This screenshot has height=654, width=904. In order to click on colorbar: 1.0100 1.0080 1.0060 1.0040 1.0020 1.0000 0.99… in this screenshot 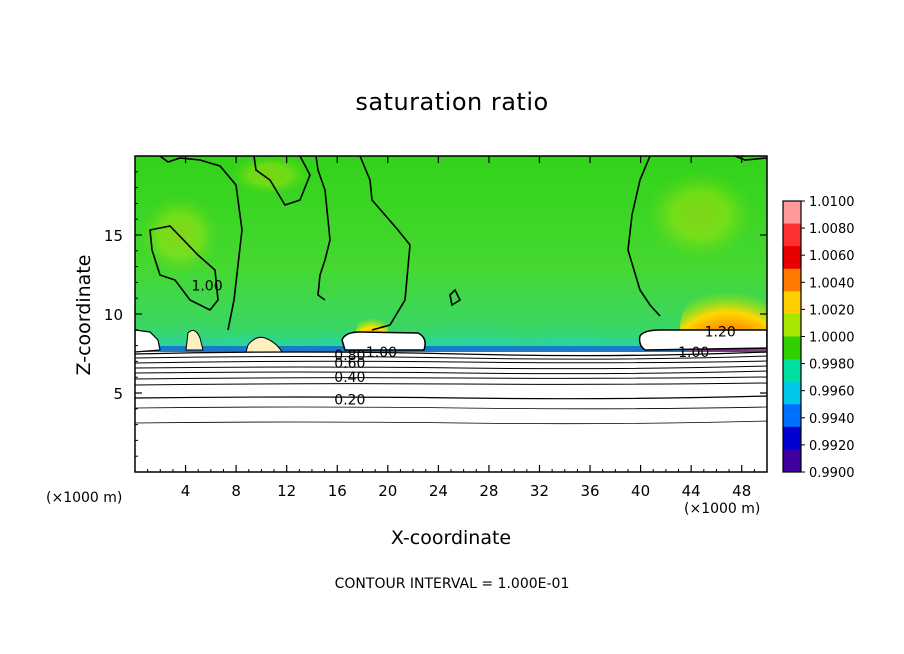, I will do `click(818, 338)`.